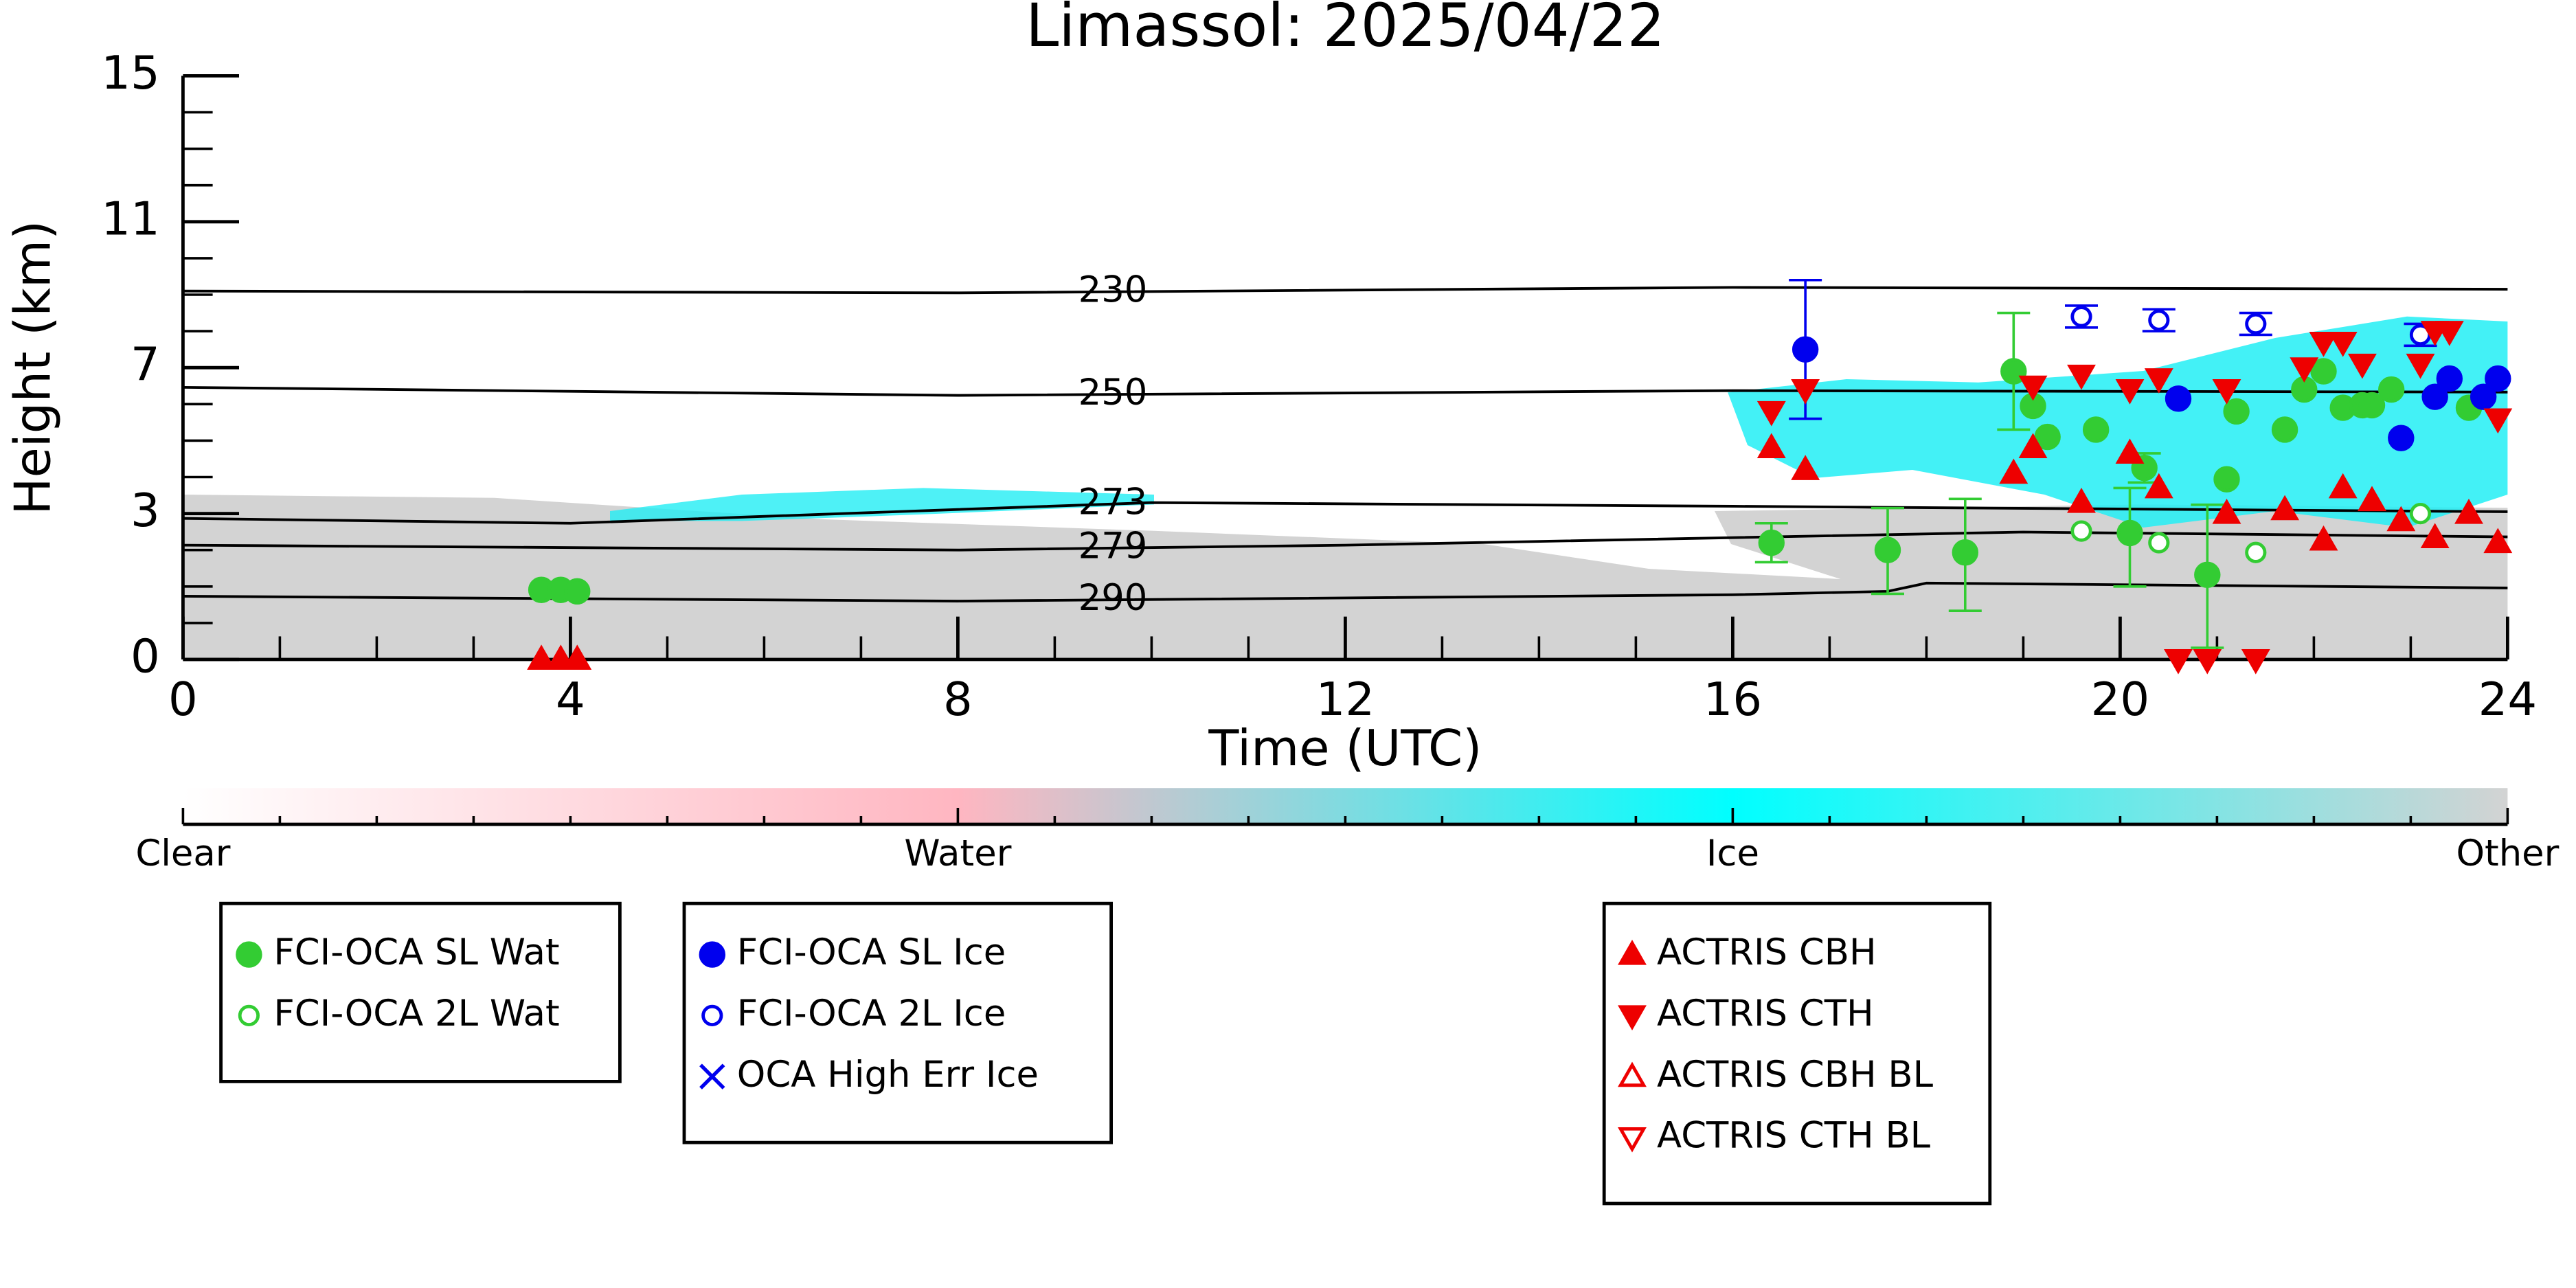 The width and height of the screenshot is (2576, 1288). Describe the element at coordinates (957, 853) in the screenshot. I see `colorbar-label: Water` at that location.